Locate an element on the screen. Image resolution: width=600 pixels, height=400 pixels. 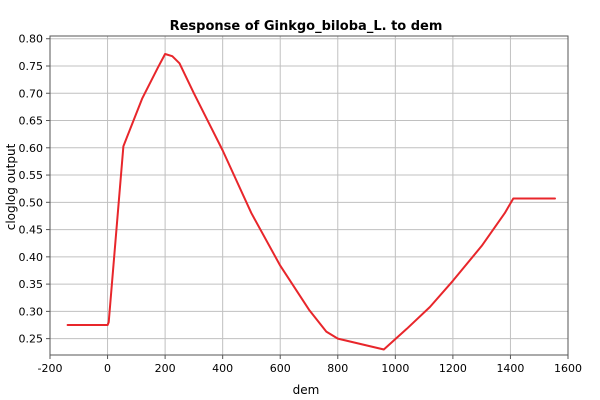
y-tick-label: 0.55 is located at coordinates (31, 175).